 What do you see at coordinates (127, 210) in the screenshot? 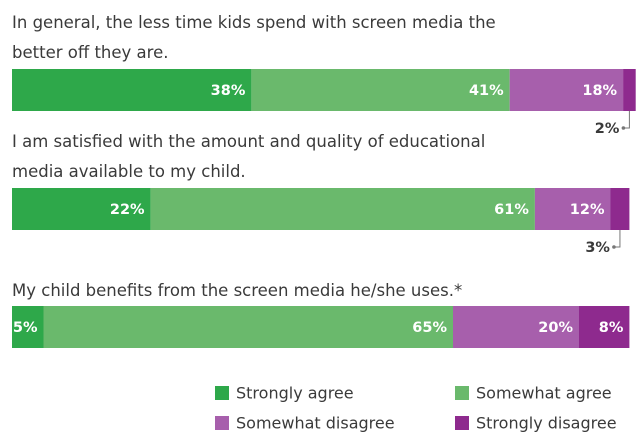
I see `value-label: 22%` at bounding box center [127, 210].